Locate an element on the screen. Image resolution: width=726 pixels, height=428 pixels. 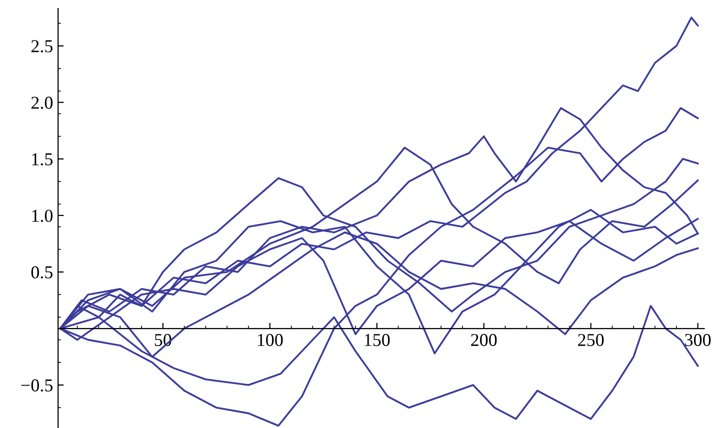
y-tick-label: 2.5 is located at coordinates (42, 46).